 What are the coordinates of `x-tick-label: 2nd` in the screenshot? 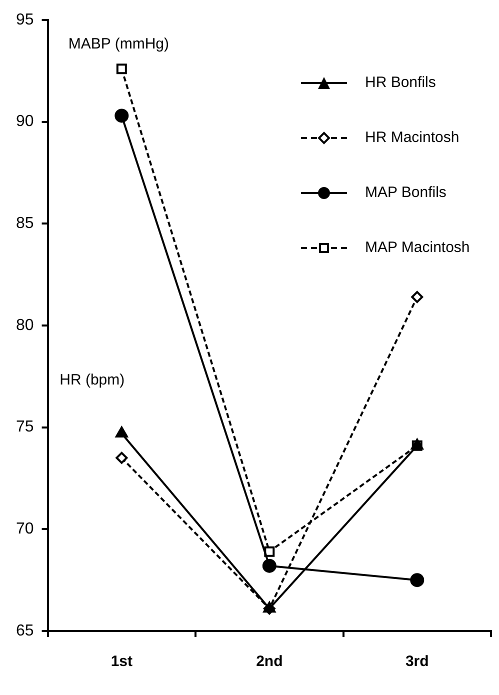 It's located at (269, 661).